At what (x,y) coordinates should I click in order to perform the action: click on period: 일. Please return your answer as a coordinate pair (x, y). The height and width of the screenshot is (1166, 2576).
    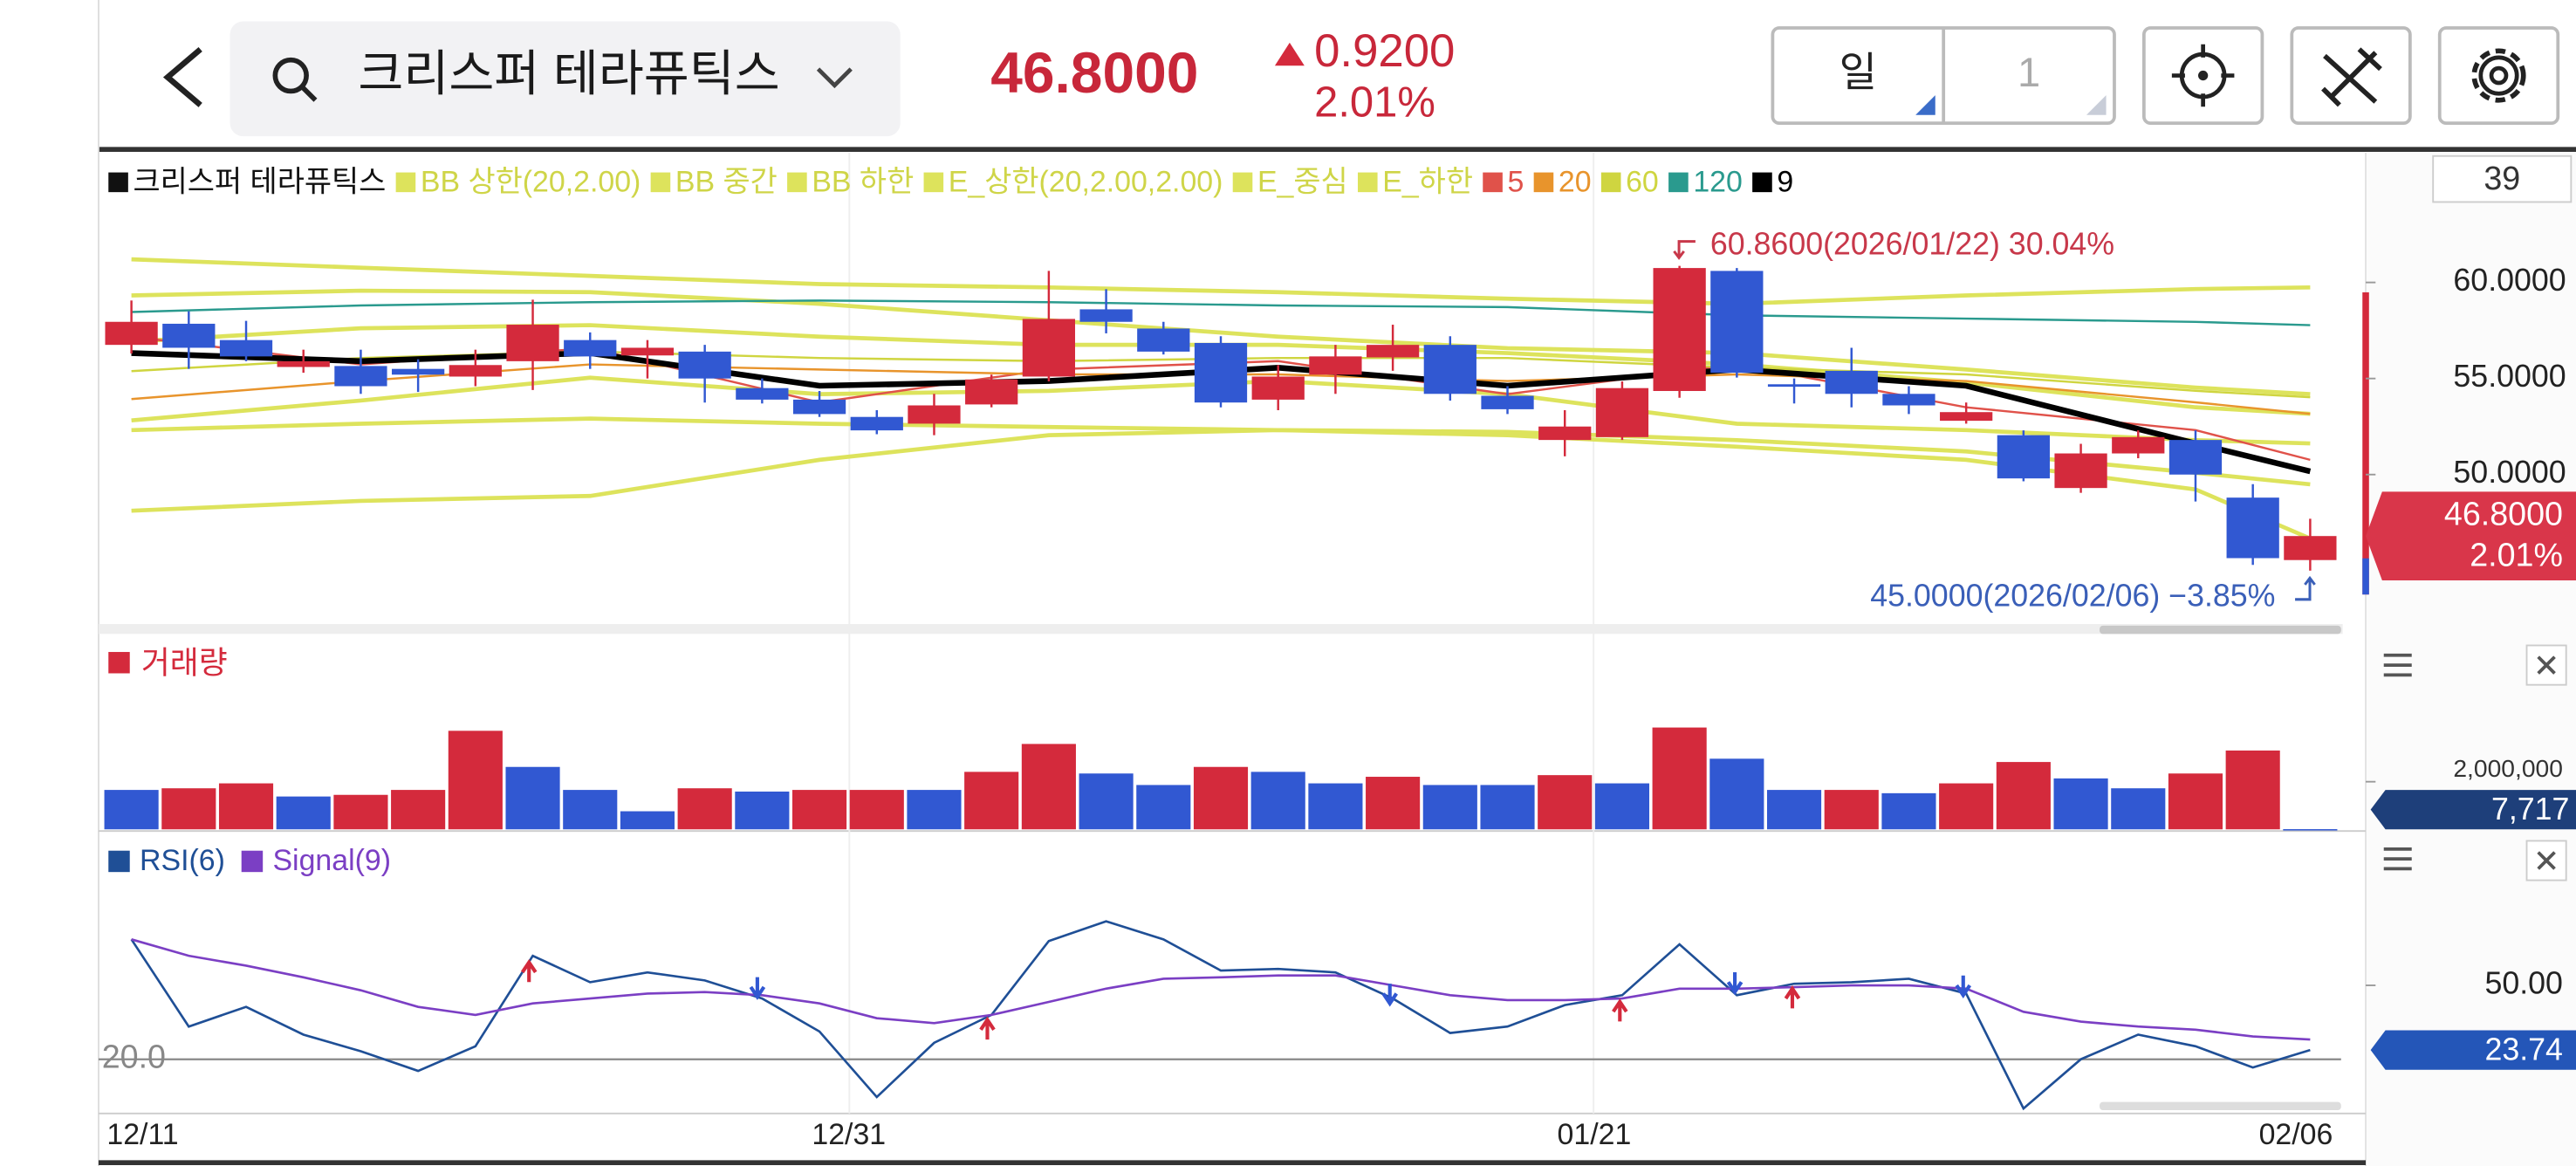
    Looking at the image, I should click on (1859, 72).